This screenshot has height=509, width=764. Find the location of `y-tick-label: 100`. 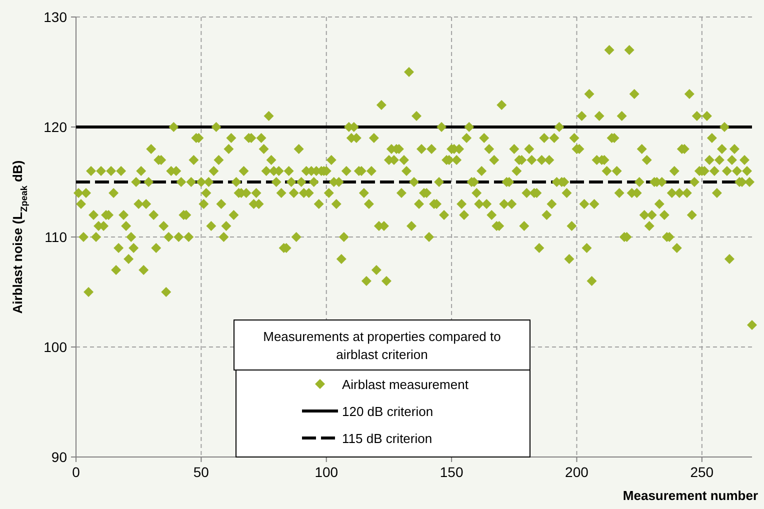

y-tick-label: 100 is located at coordinates (56, 347).